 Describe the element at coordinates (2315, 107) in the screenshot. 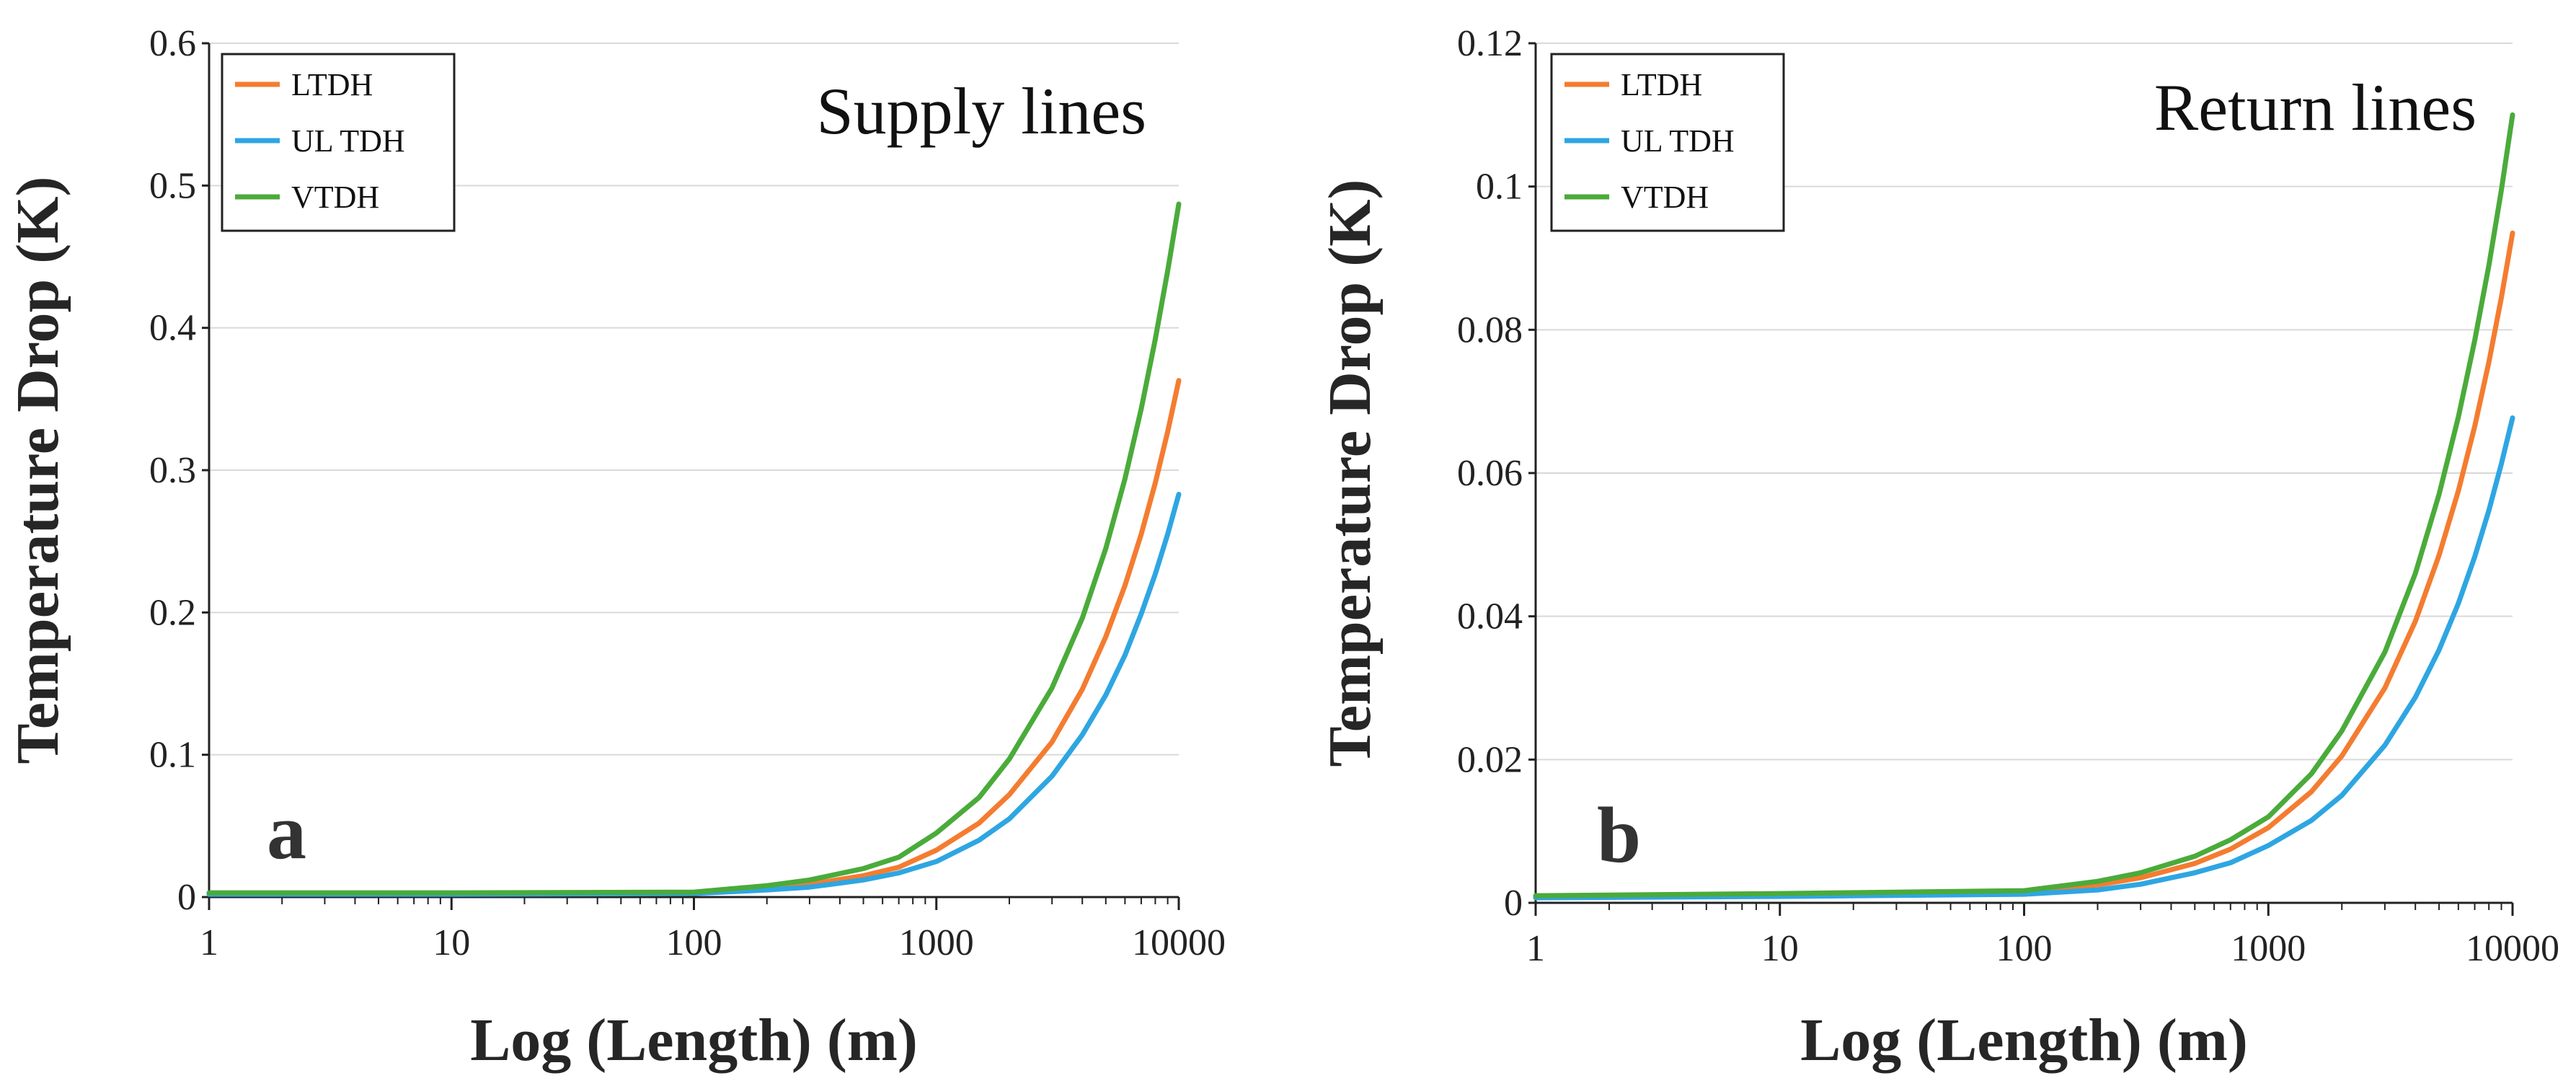

I see `panel-title: Return lines` at that location.